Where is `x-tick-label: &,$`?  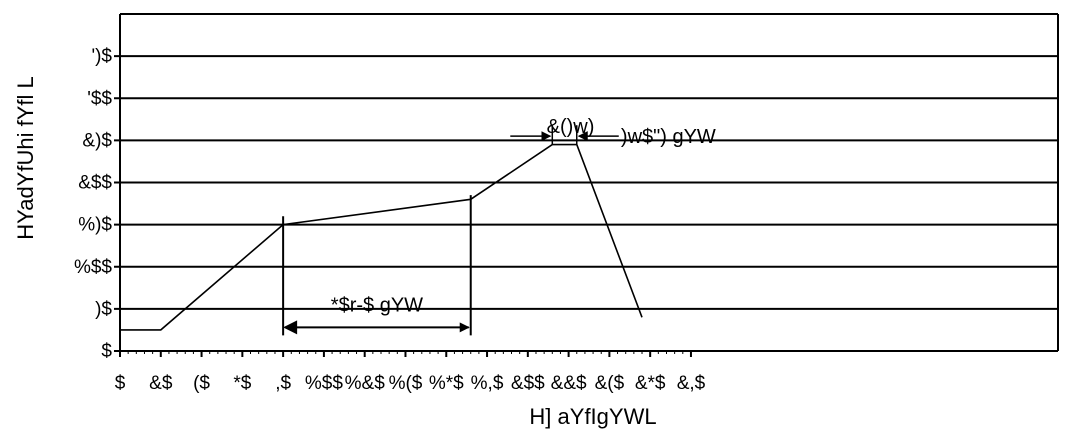
x-tick-label: &,$ is located at coordinates (691, 383).